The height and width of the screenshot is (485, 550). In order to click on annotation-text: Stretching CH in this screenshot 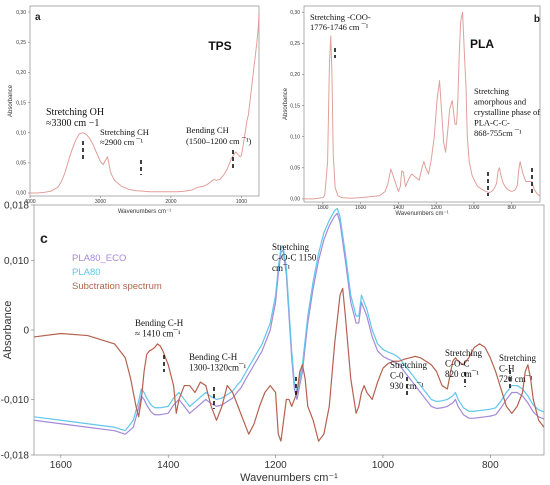, I will do `click(124, 132)`.